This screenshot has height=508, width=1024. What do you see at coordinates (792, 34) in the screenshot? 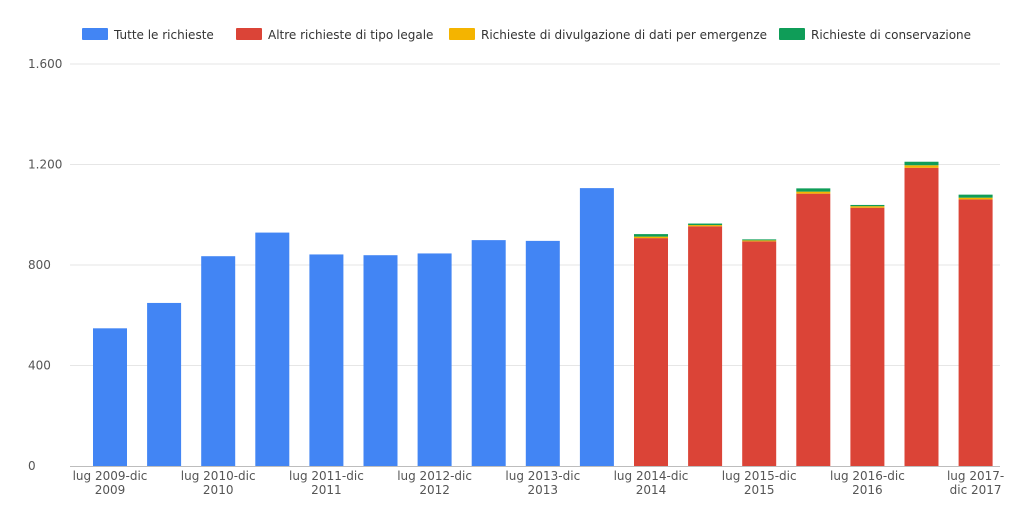
I see `legend-swatch-preservation` at bounding box center [792, 34].